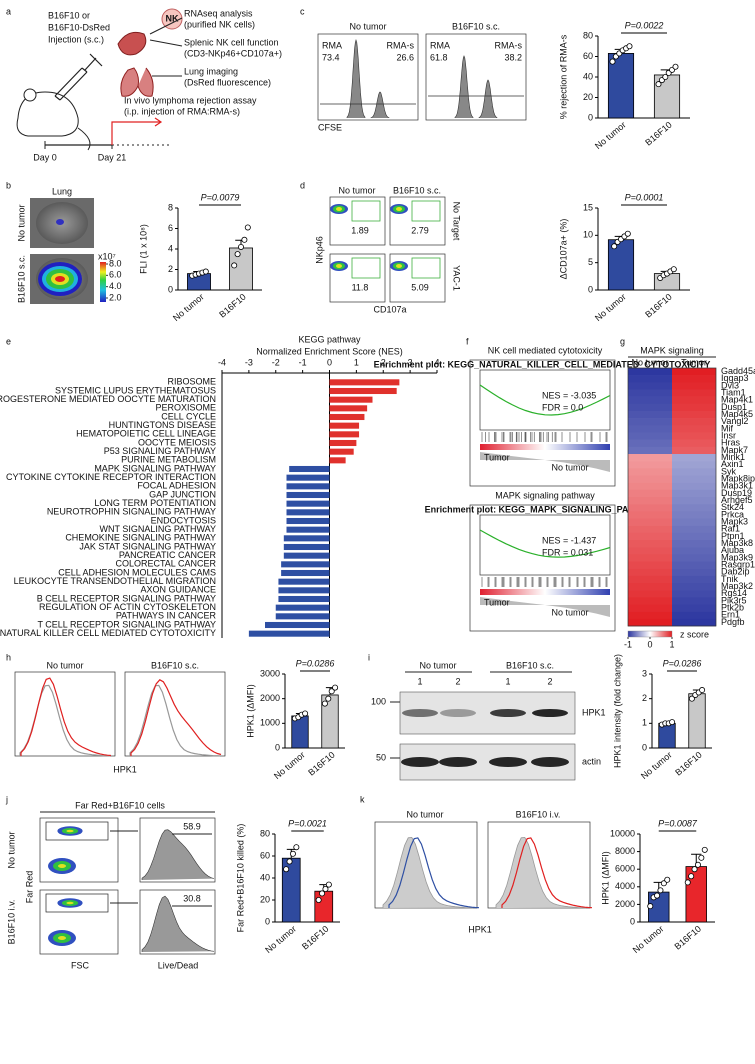 Image resolution: width=755 pixels, height=1064 pixels. I want to click on group-label: Tumor, so click(497, 457).